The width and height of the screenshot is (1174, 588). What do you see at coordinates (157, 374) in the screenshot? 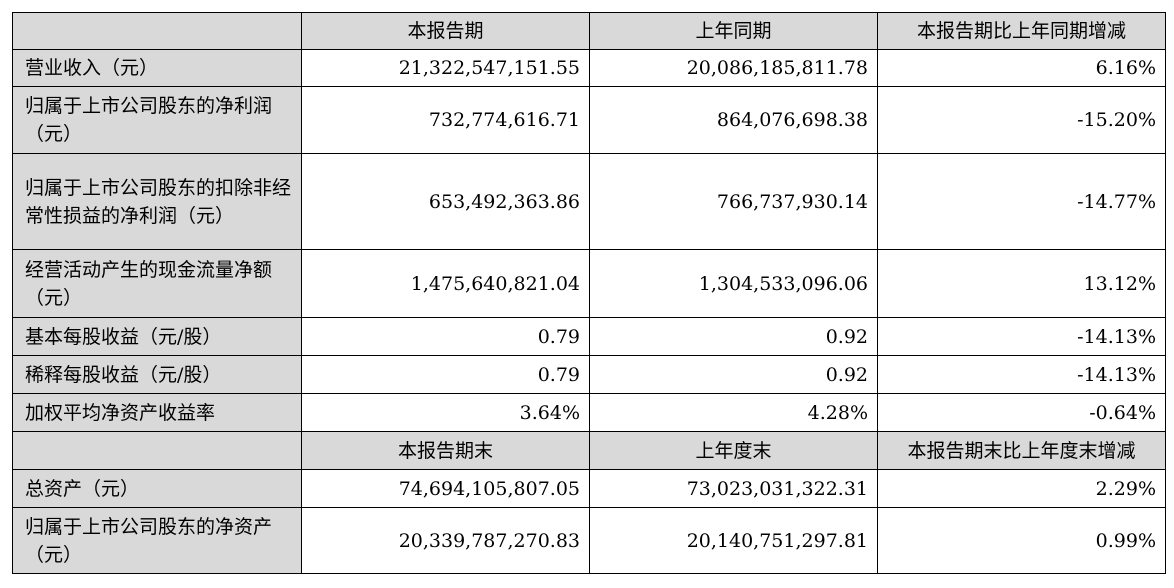
I see `row-label: 稀释每股收益（元/股）` at bounding box center [157, 374].